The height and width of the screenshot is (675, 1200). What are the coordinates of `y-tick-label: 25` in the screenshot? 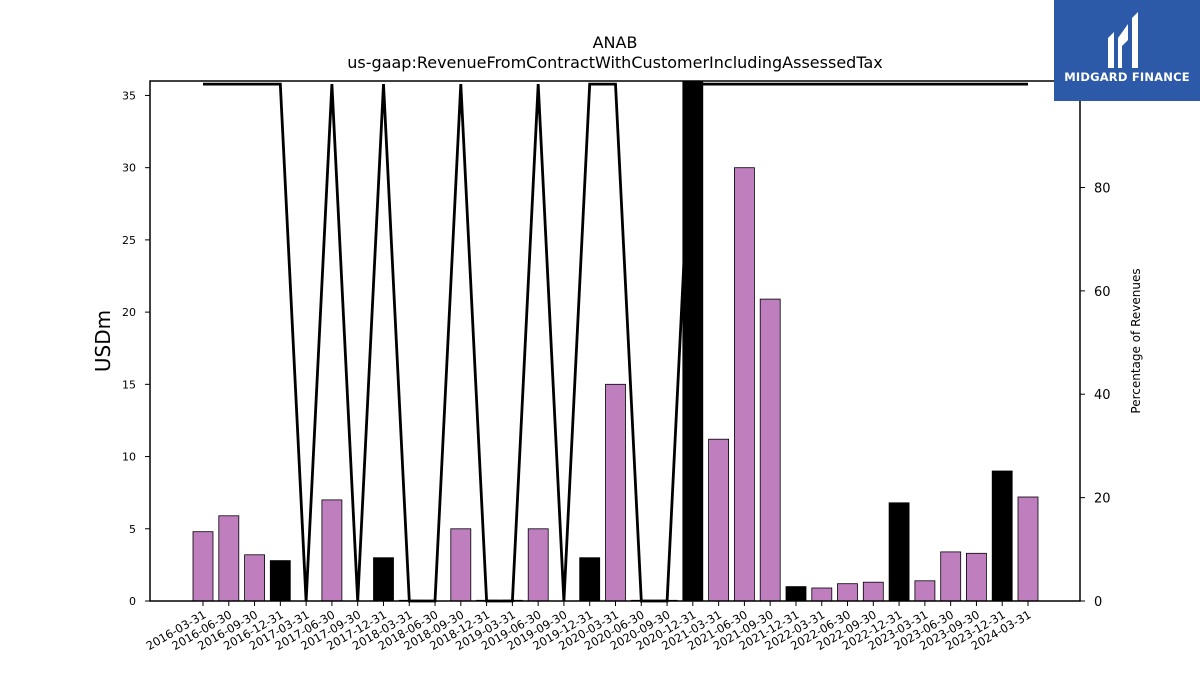 It's located at (129, 240).